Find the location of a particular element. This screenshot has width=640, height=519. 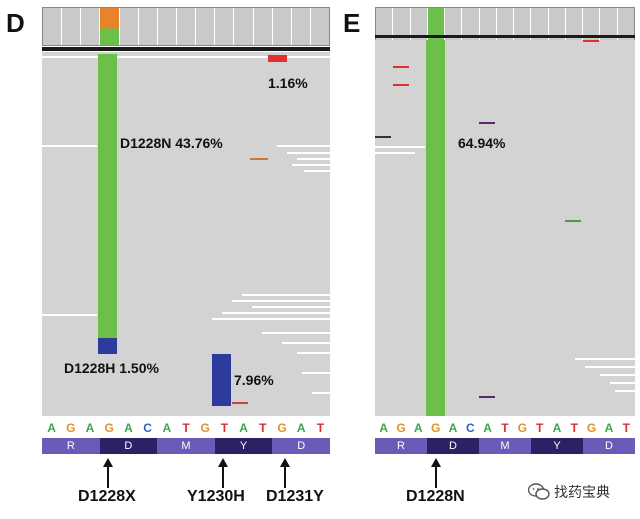

panel-d-small-pct-label: 1.16% is located at coordinates (288, 83).